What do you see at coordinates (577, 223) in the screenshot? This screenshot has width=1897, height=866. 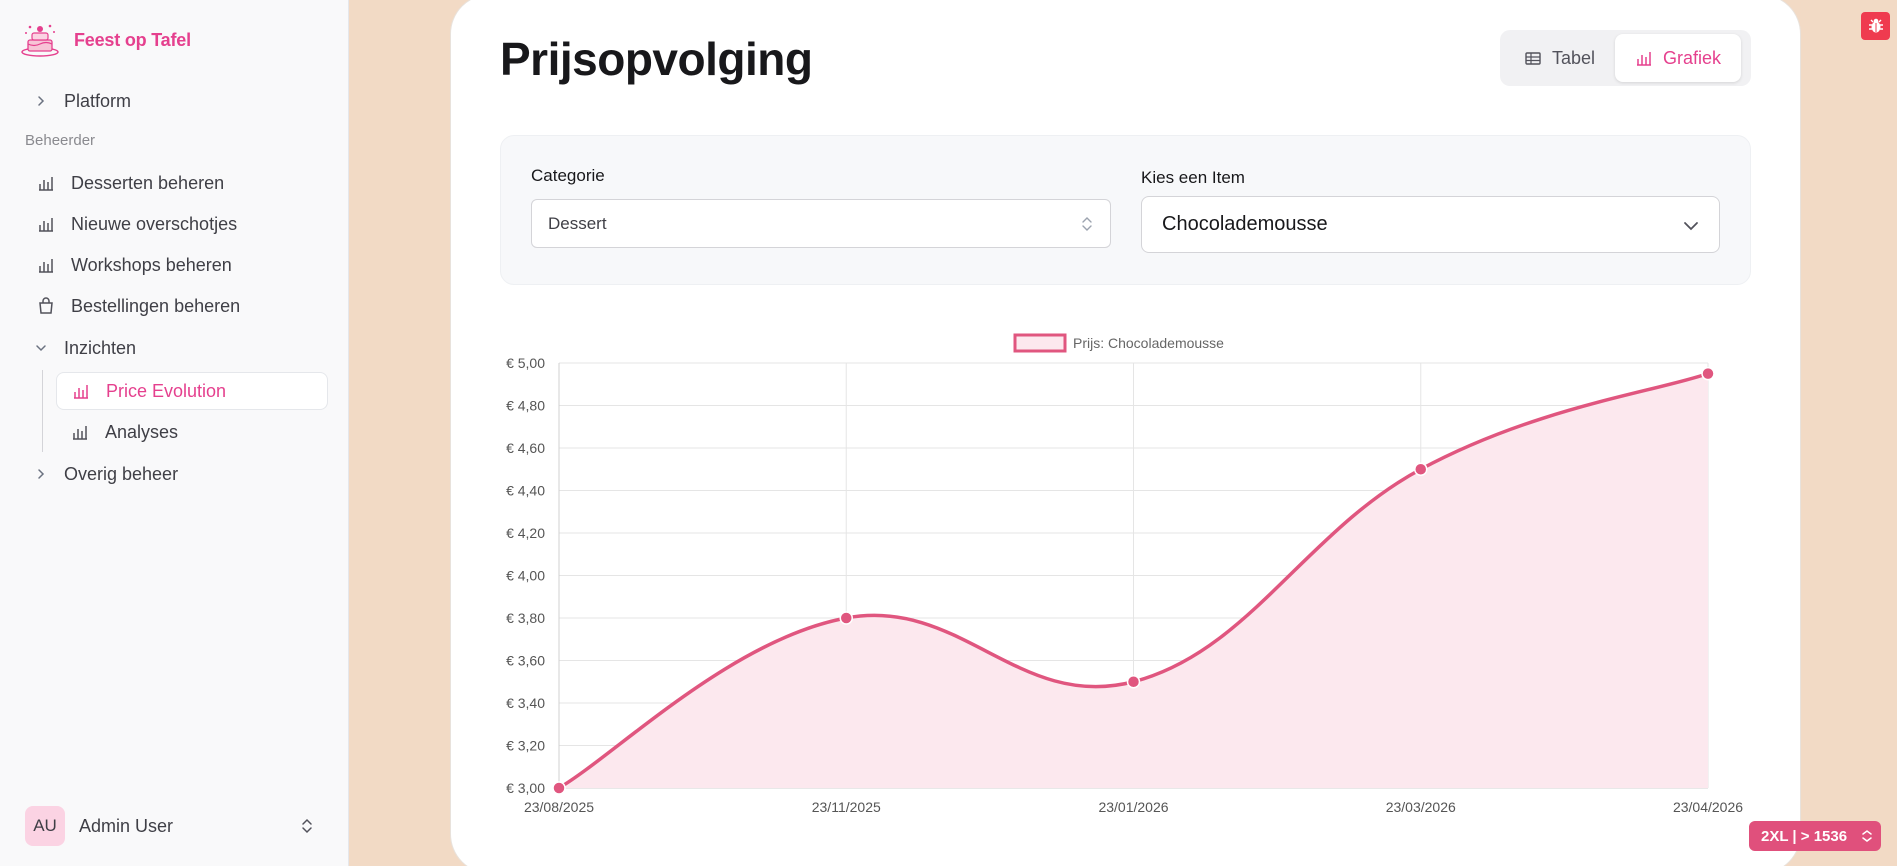 I see `category-select-value: Dessert` at bounding box center [577, 223].